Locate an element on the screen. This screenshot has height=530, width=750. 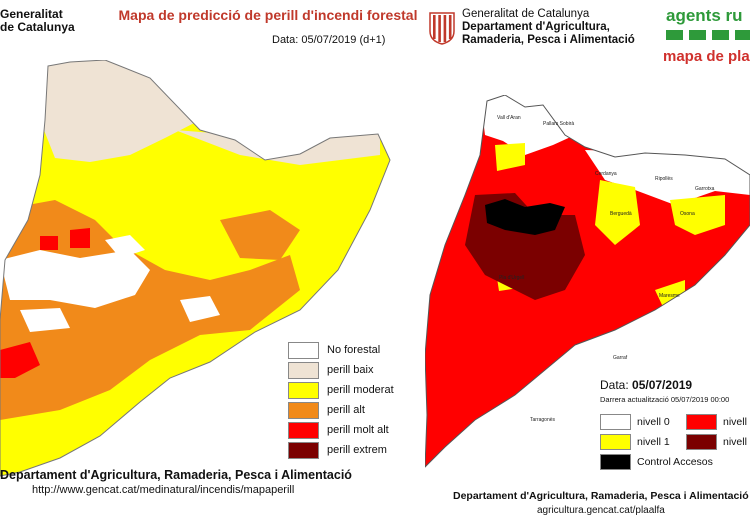
legend-nivell-3: nivell 3 is located at coordinates (718, 442).